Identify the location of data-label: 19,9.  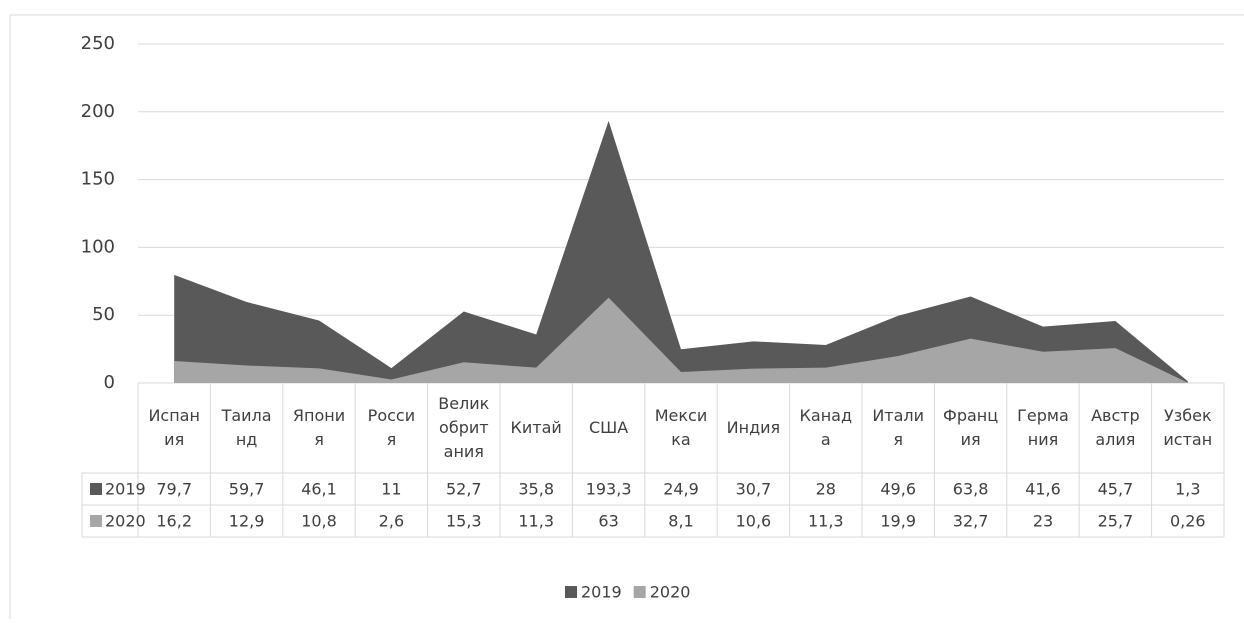
(898, 521).